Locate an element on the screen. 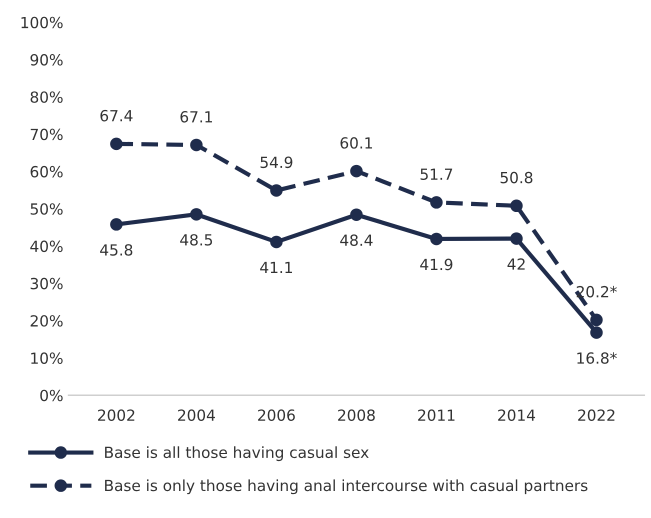 This screenshot has height=518, width=651. y-tick-label: 100% is located at coordinates (42, 22).